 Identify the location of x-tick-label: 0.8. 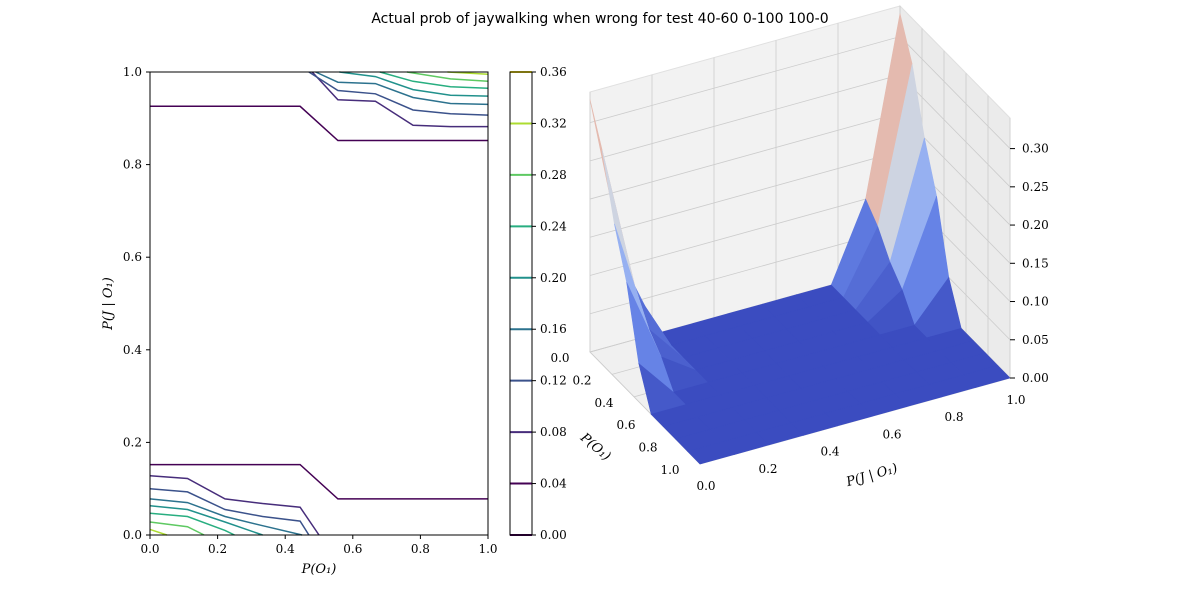
(420, 549).